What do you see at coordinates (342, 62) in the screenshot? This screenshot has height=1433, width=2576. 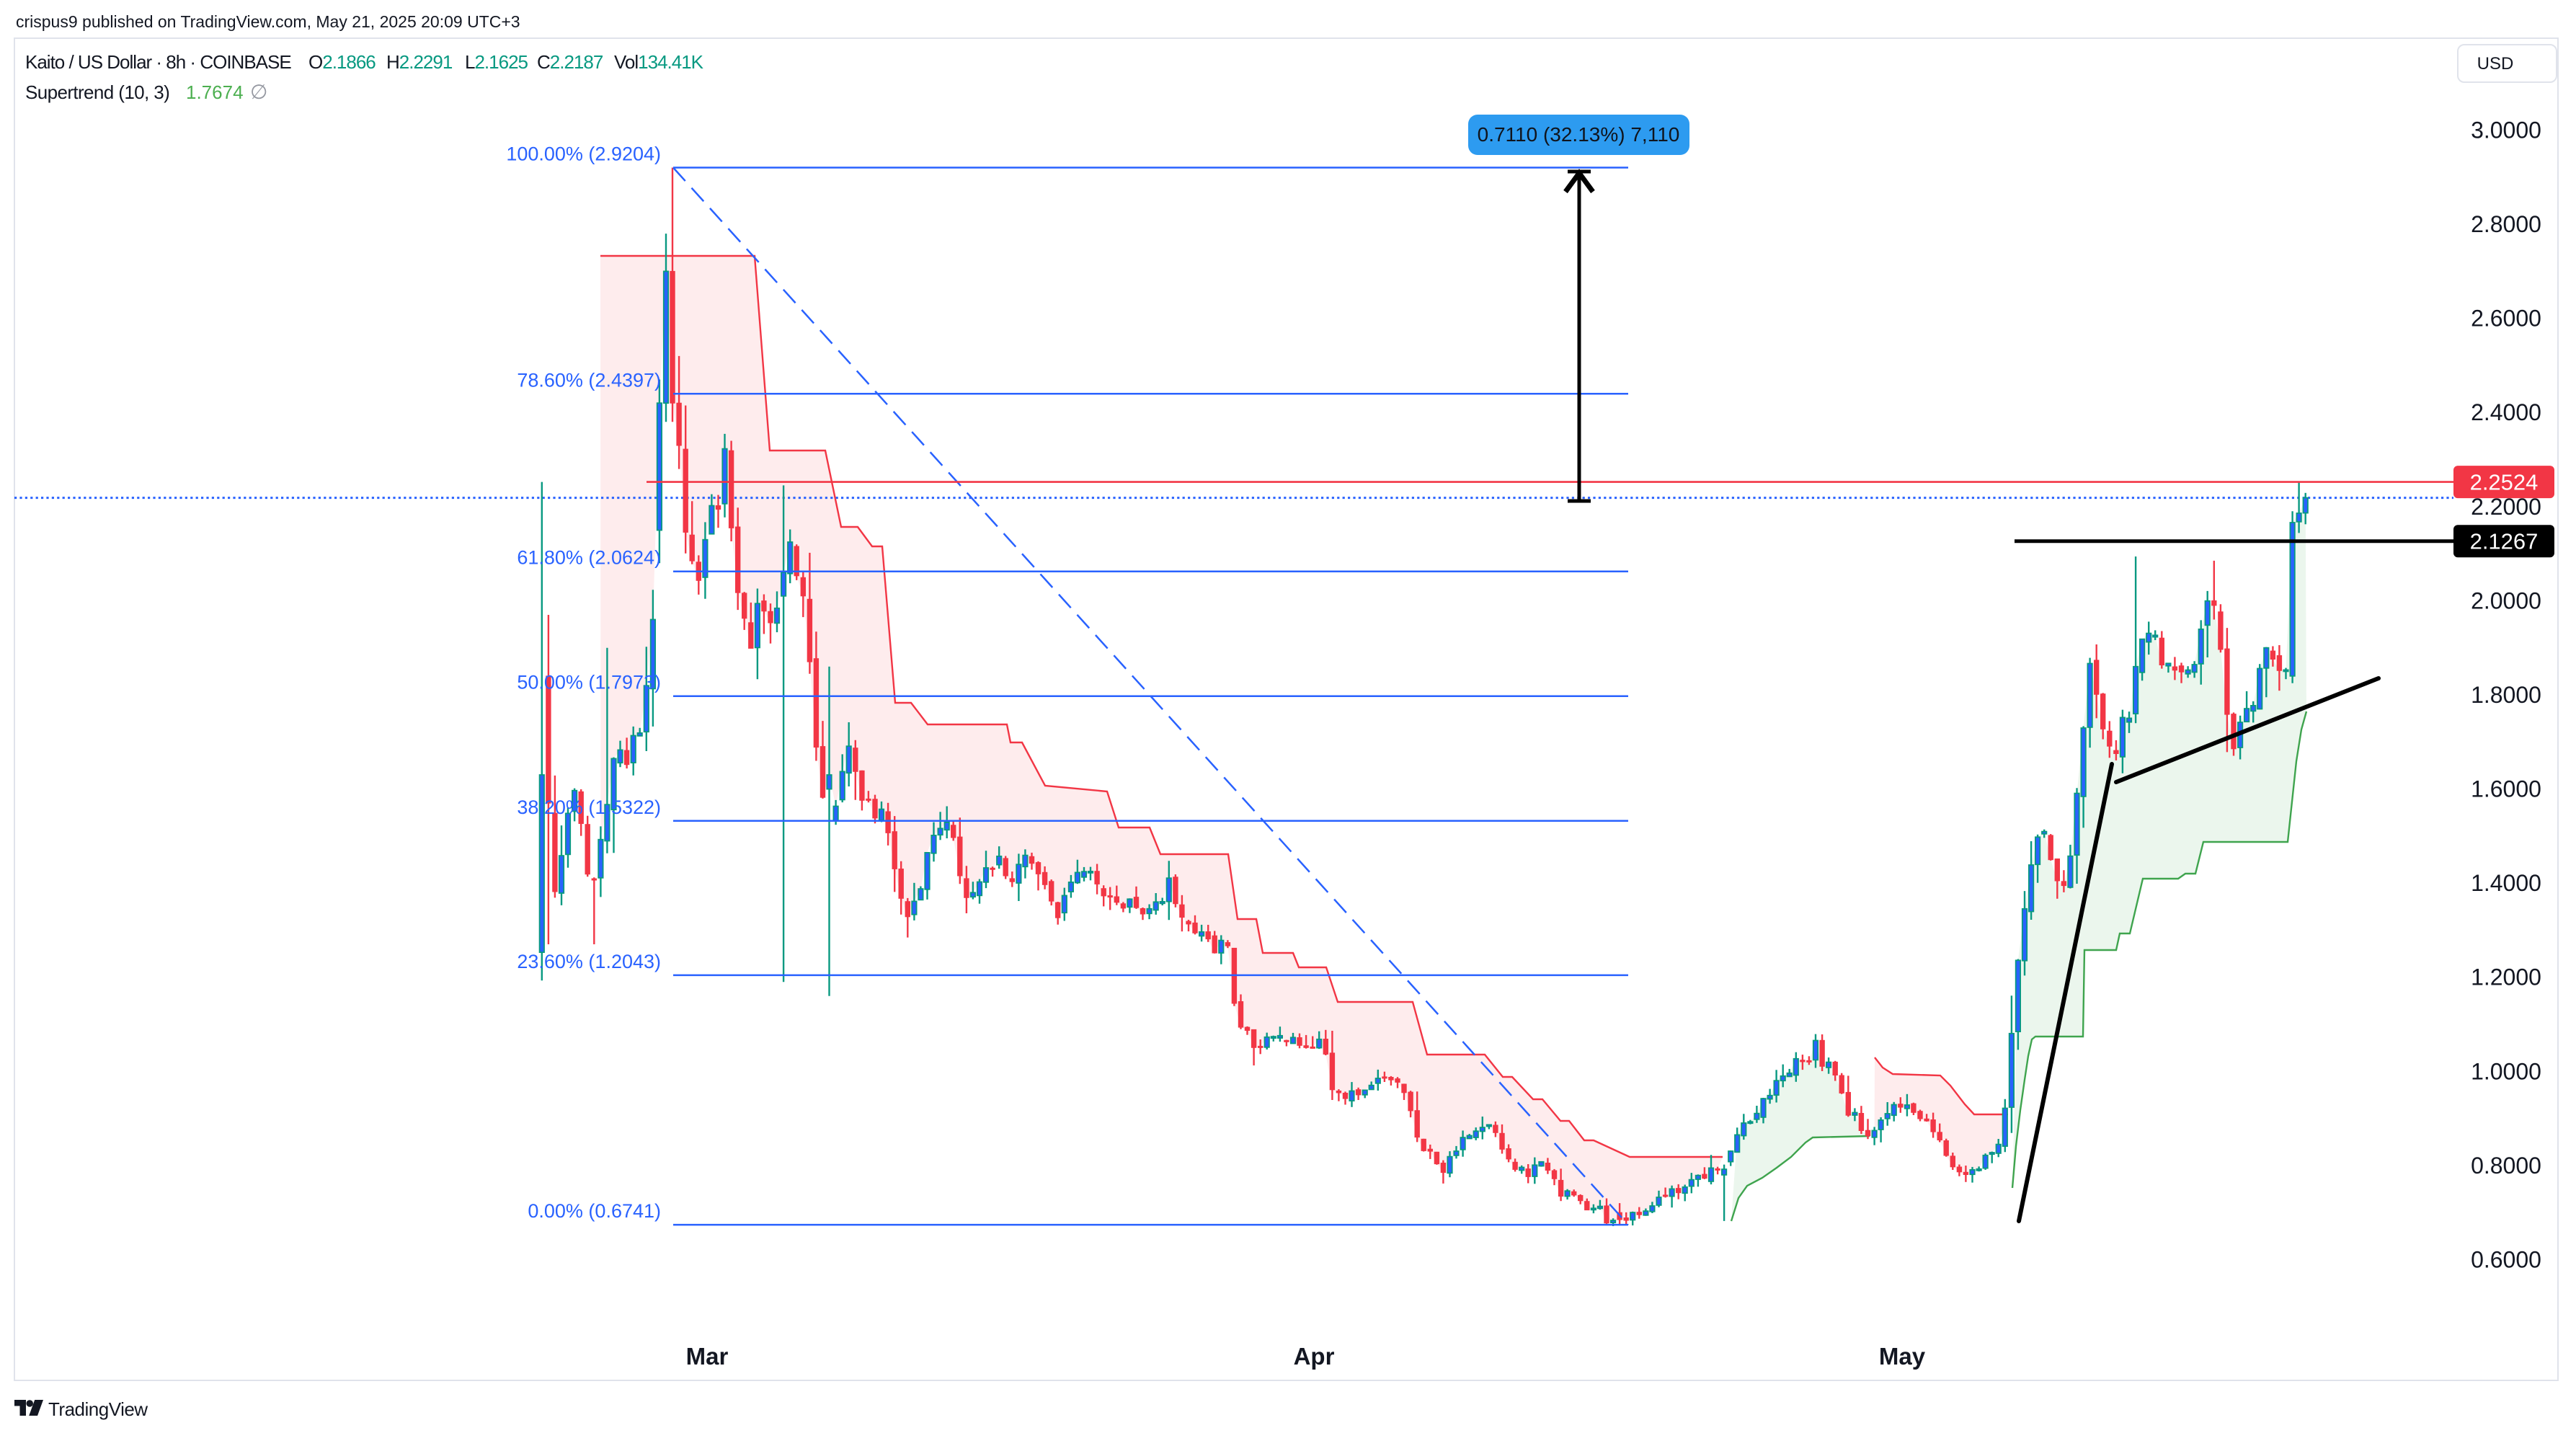 I see `svg-text: O2.1866` at bounding box center [342, 62].